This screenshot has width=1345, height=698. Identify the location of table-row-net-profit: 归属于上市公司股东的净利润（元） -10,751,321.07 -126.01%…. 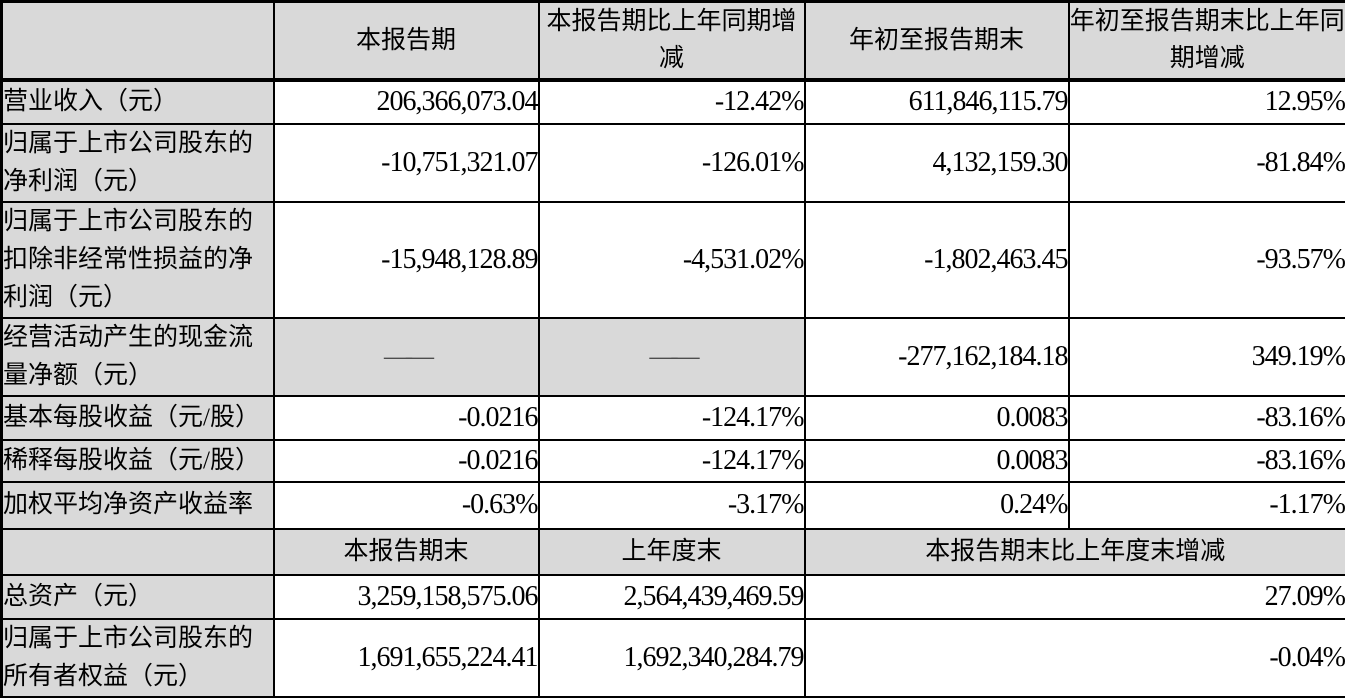
(672, 162).